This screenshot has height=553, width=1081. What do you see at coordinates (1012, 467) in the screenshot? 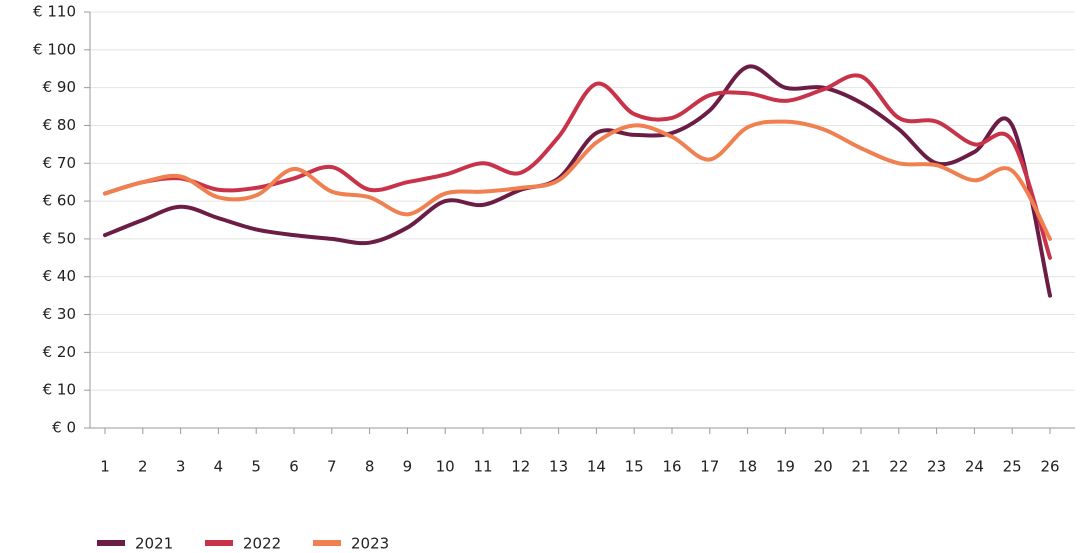
I see `x-tick-label: 25` at bounding box center [1012, 467].